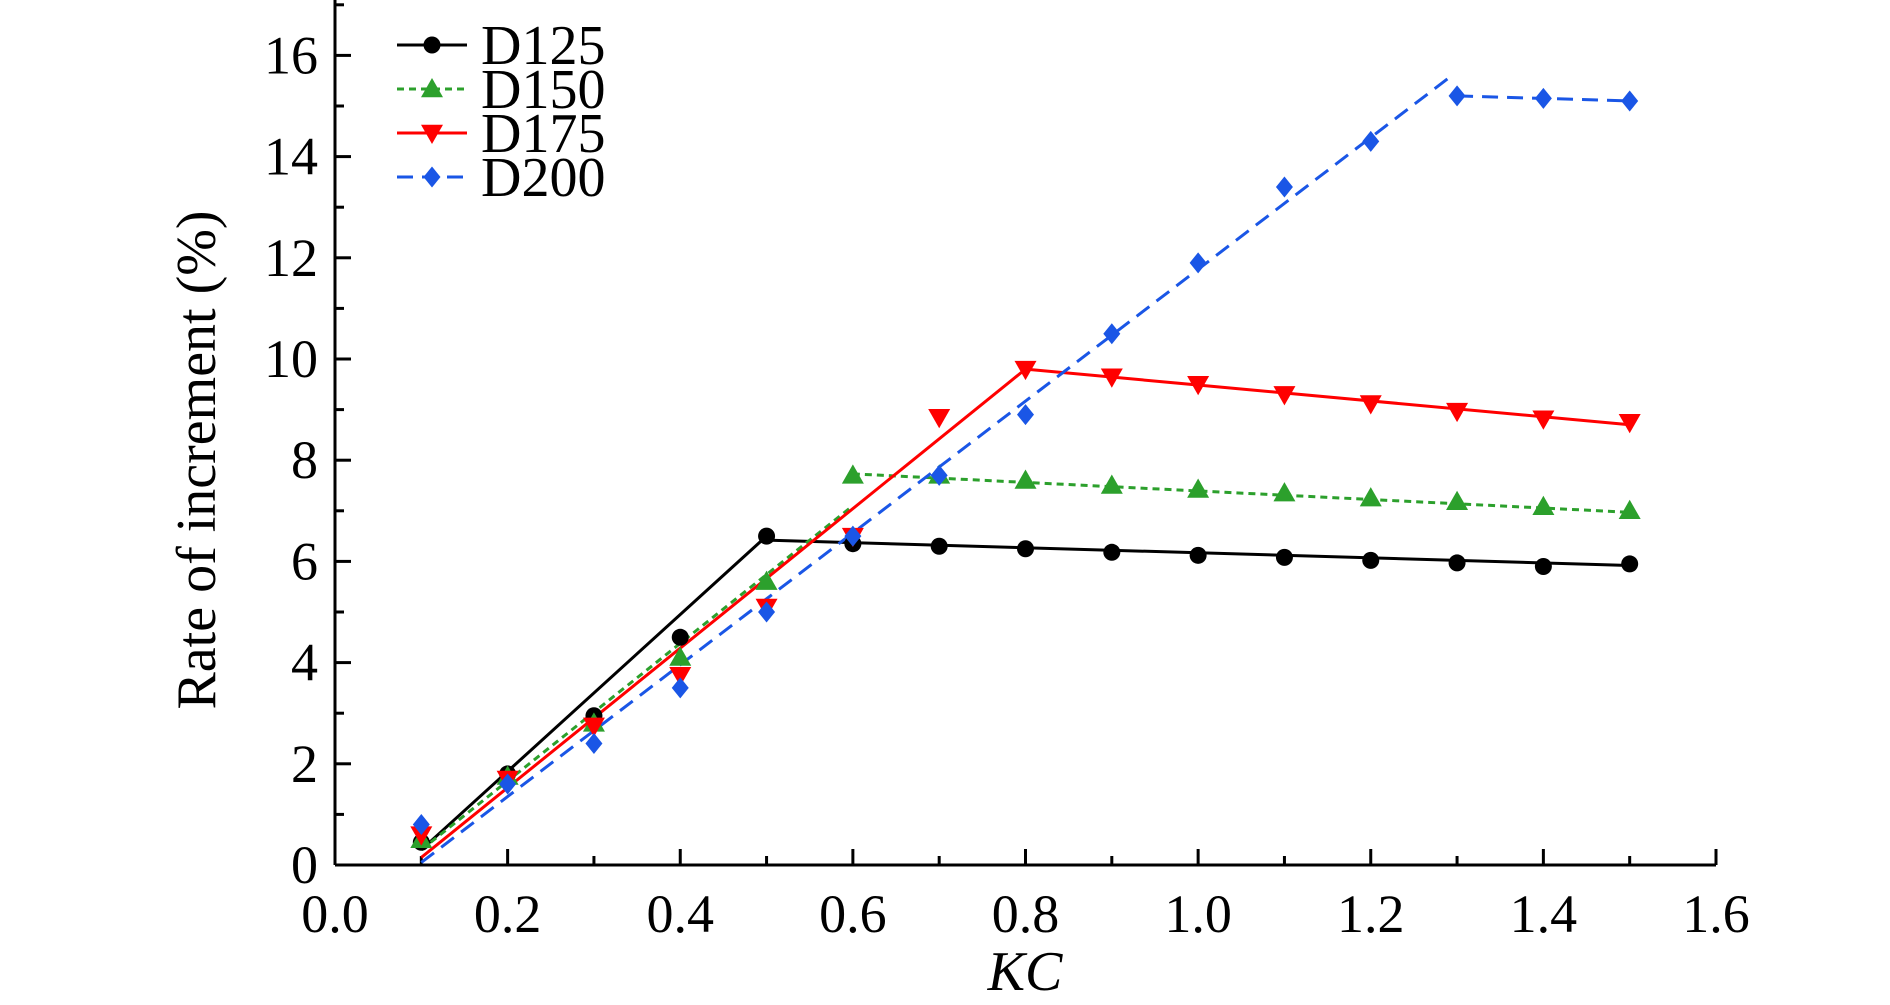 The image size is (1890, 1005). Describe the element at coordinates (304, 663) in the screenshot. I see `y-tick-label: 4` at that location.